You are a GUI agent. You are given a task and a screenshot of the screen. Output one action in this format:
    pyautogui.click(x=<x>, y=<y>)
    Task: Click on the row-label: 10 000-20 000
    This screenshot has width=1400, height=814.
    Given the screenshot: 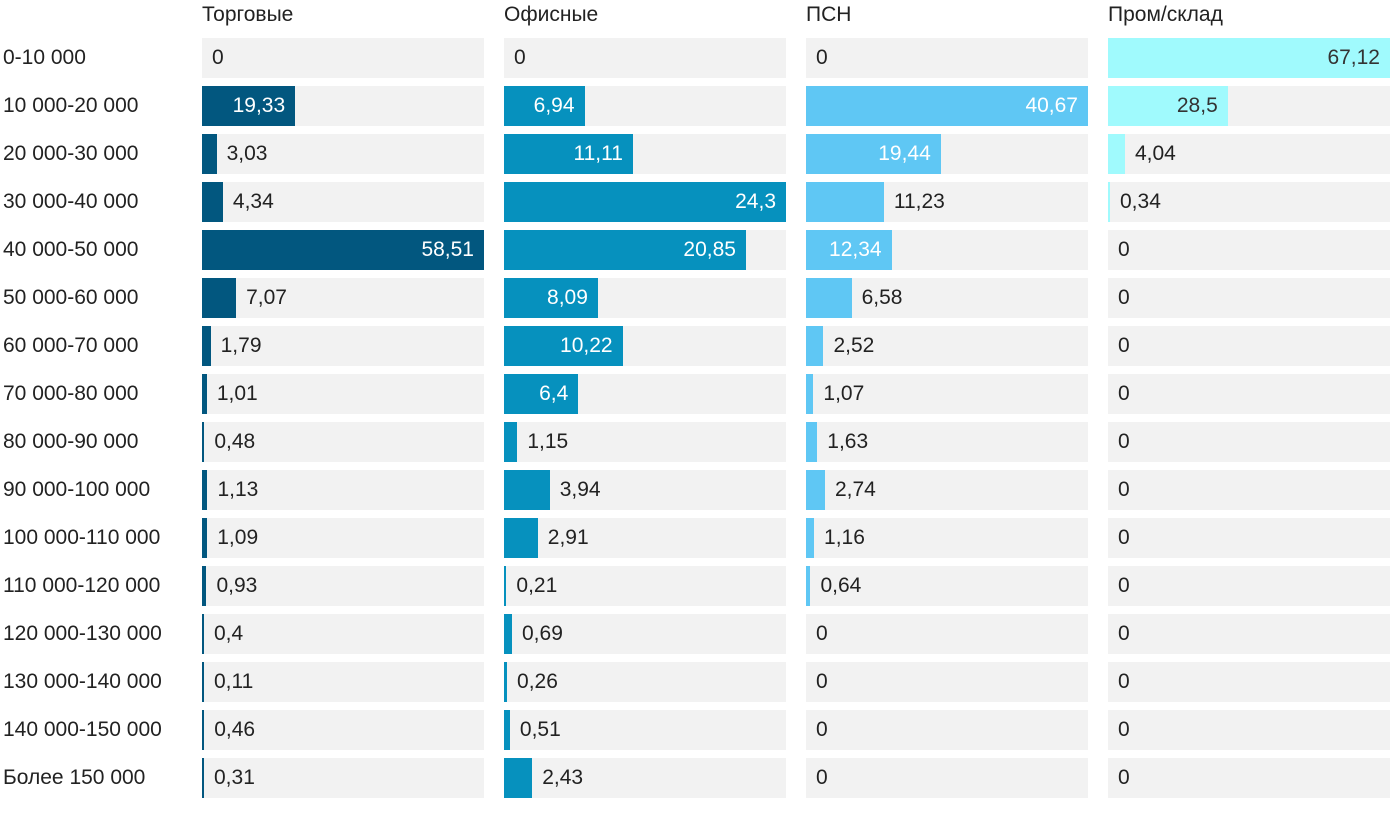 What is the action you would take?
    pyautogui.click(x=71, y=105)
    